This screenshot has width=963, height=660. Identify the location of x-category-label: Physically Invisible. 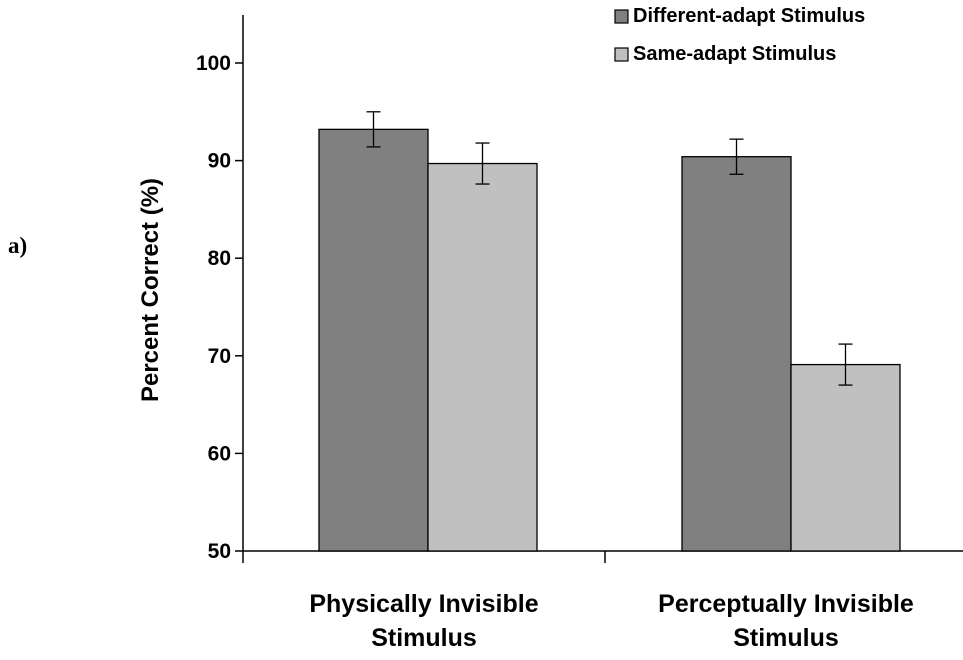
(423, 604).